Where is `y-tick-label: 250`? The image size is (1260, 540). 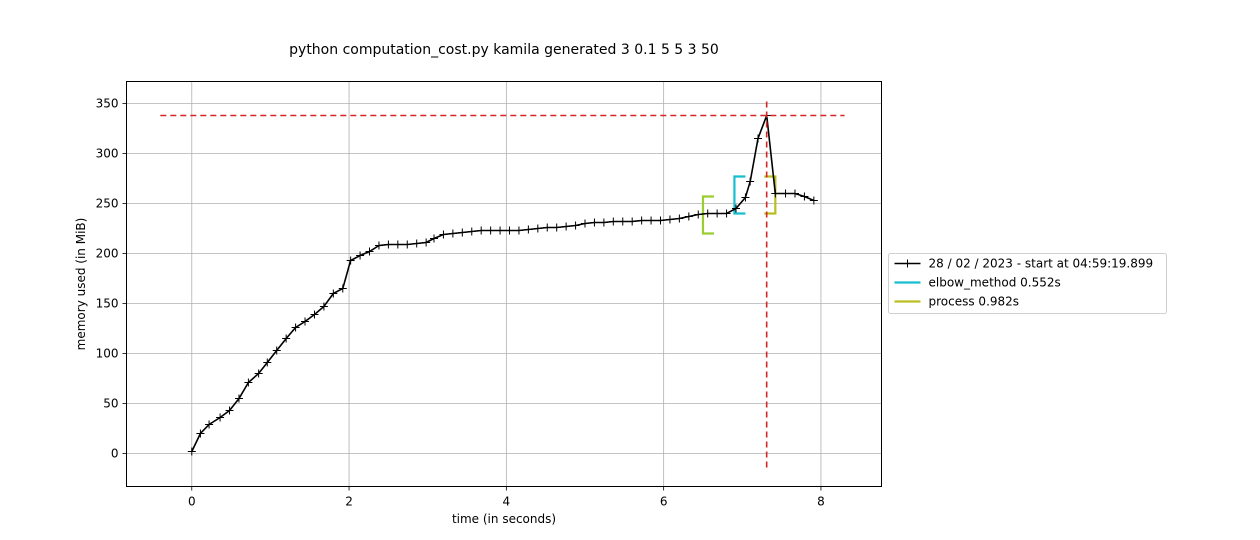
y-tick-label: 250 is located at coordinates (107, 204).